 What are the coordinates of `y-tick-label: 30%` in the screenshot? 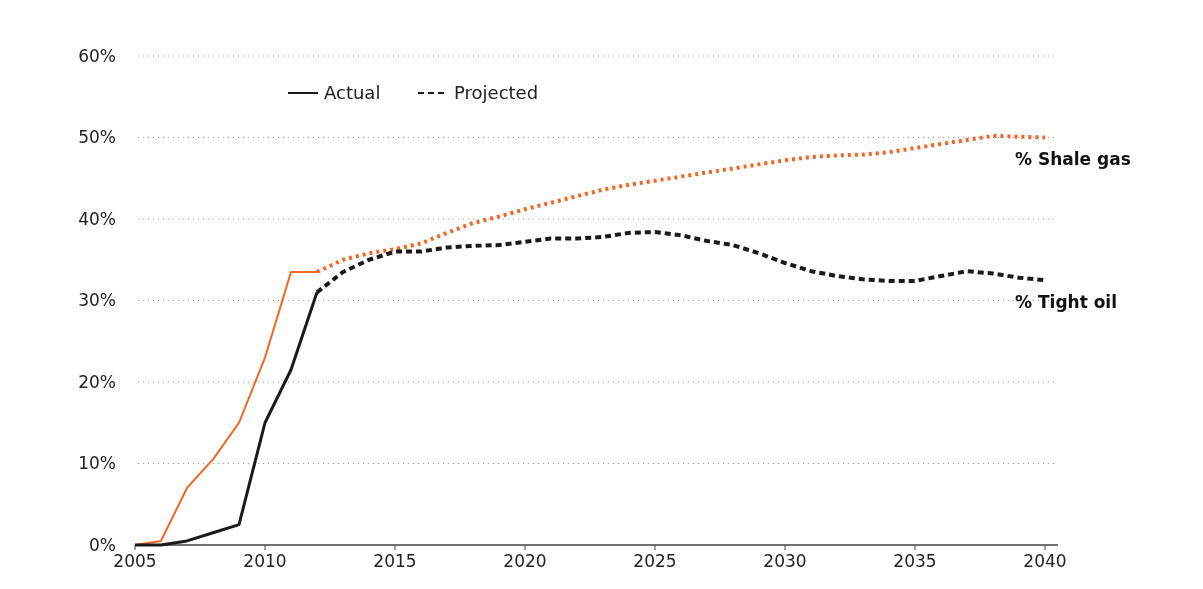 It's located at (97, 300).